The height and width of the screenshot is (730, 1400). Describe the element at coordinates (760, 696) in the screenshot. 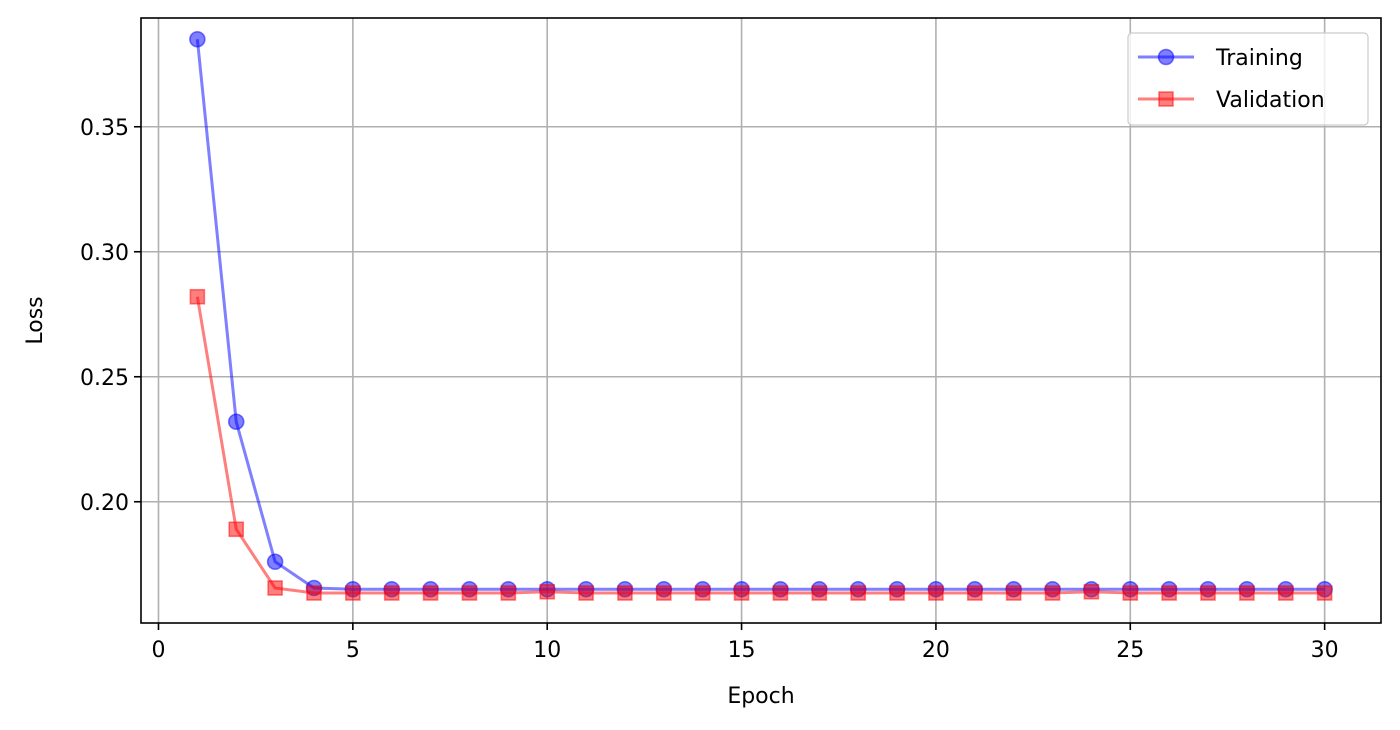

I see `x-axis-label: Epoch` at that location.